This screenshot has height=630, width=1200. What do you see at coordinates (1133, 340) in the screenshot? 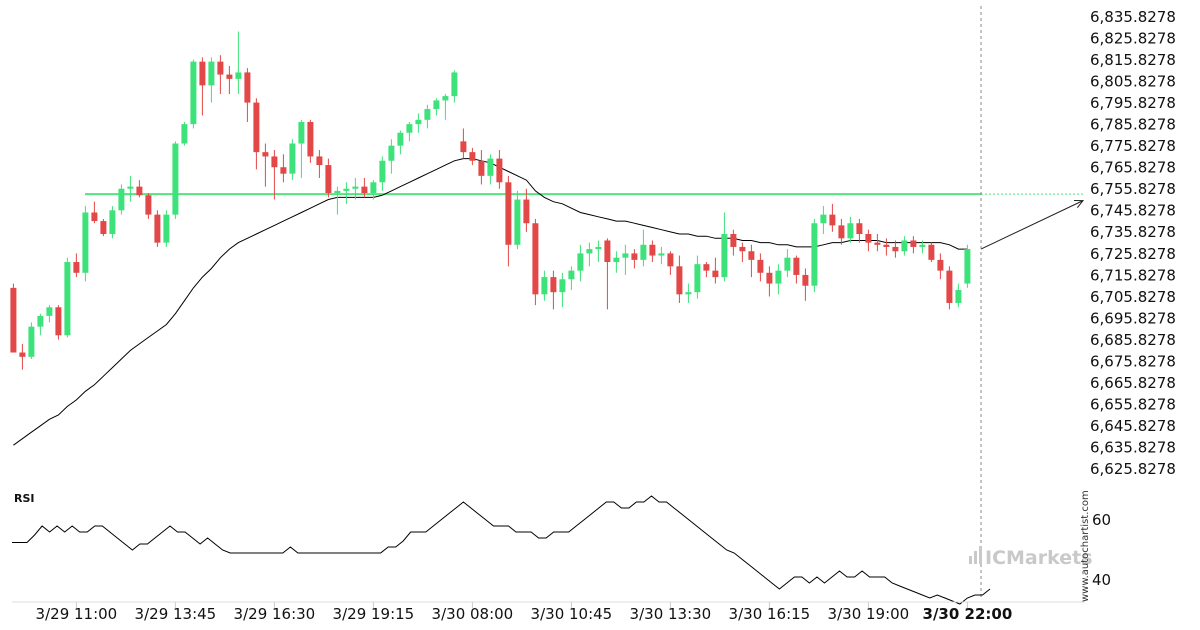
I see `price-tick-label: 6,685.8278` at bounding box center [1133, 340].